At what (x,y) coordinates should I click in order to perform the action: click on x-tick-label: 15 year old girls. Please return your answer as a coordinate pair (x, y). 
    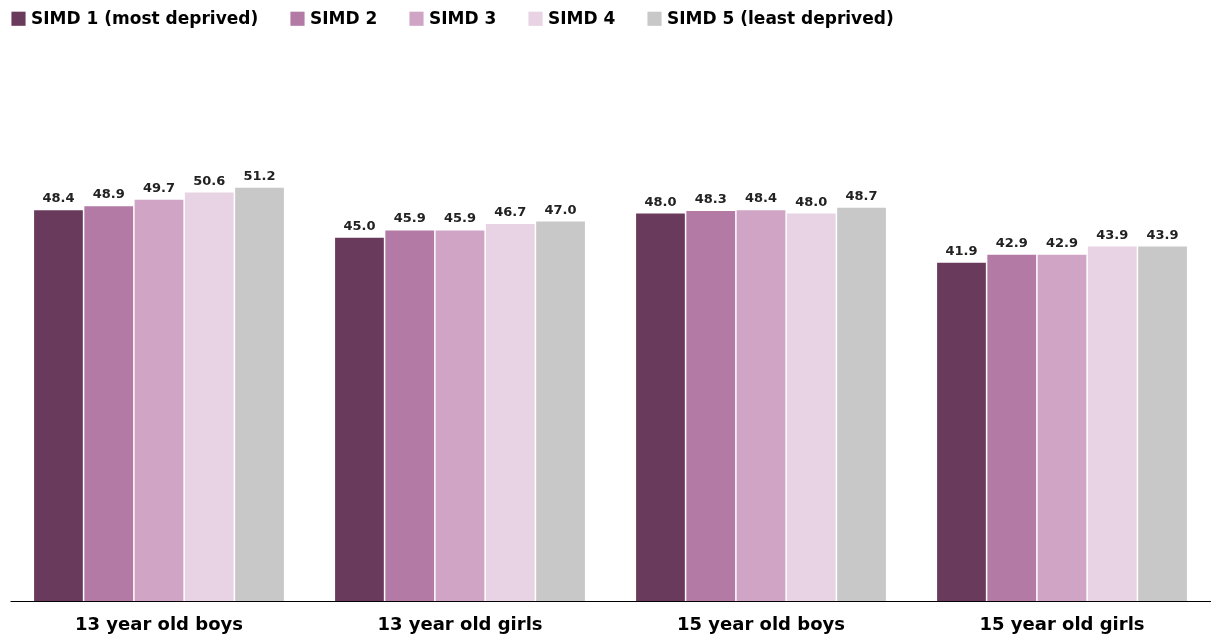
    Looking at the image, I should click on (1062, 623).